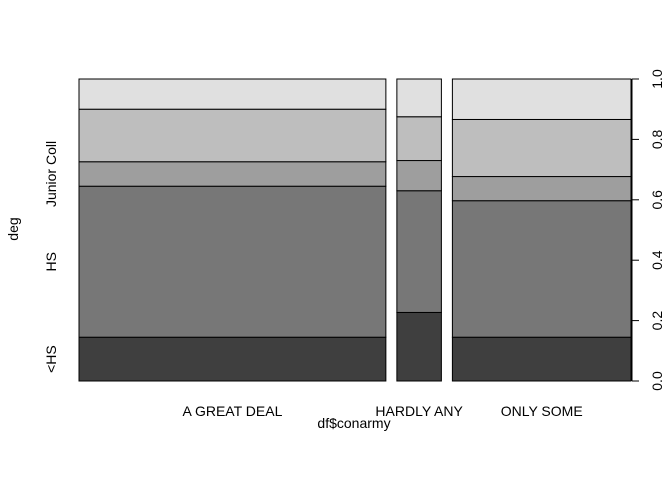 The height and width of the screenshot is (480, 672). Describe the element at coordinates (51, 359) in the screenshot. I see `level-label: <HS` at that location.